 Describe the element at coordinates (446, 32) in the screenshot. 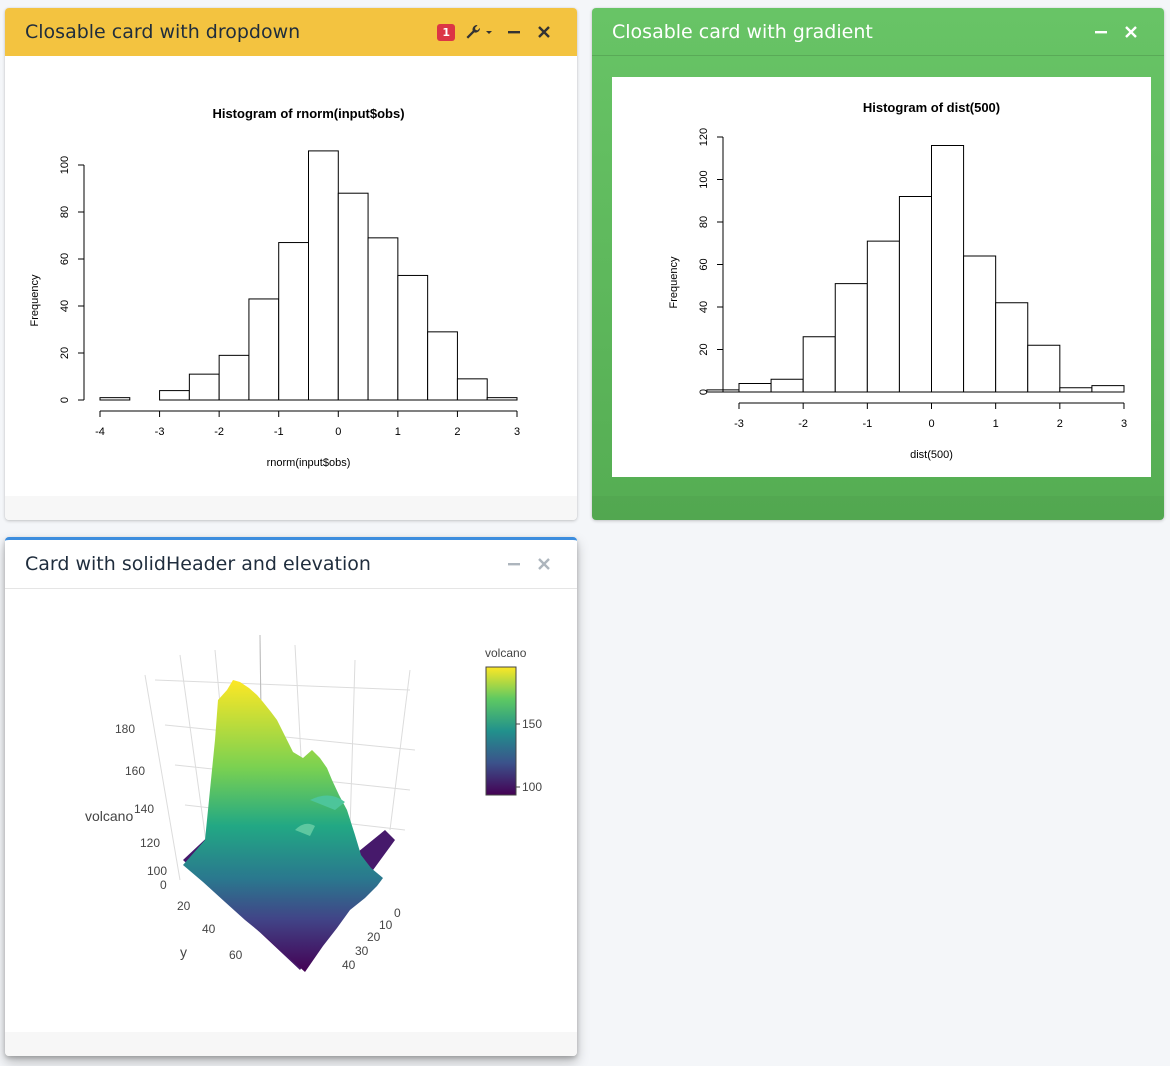

I see `notification-badge: 1` at that location.